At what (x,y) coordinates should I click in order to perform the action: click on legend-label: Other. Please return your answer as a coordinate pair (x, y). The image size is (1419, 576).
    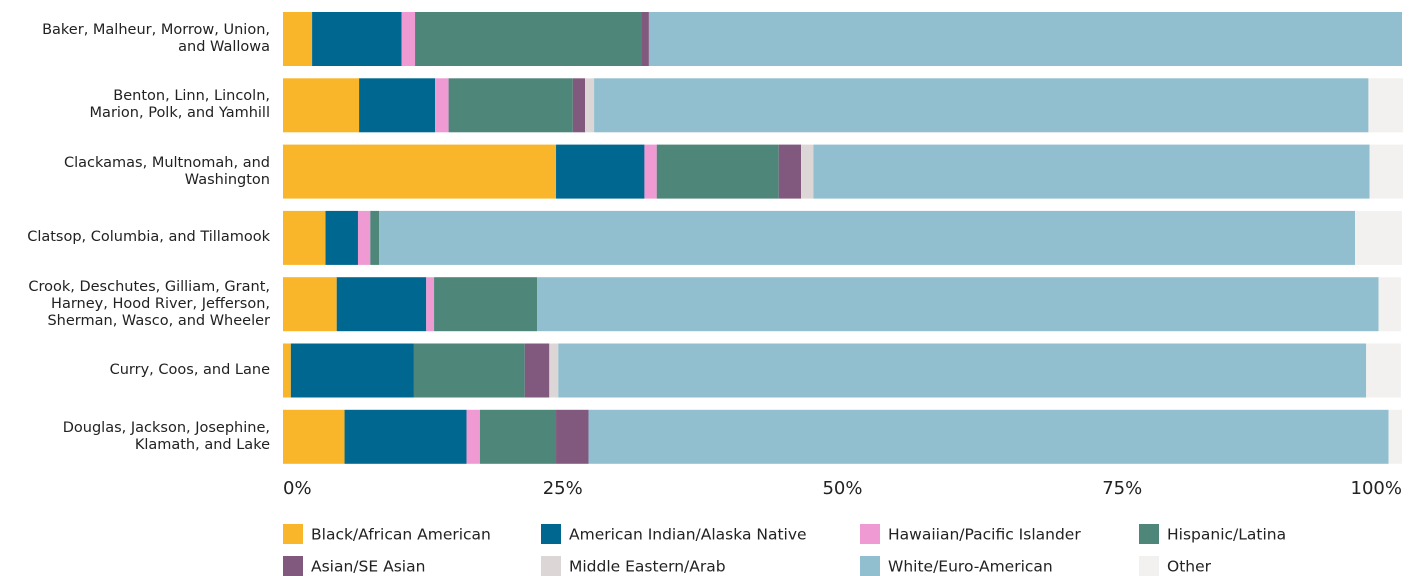
    Looking at the image, I should click on (1189, 567).